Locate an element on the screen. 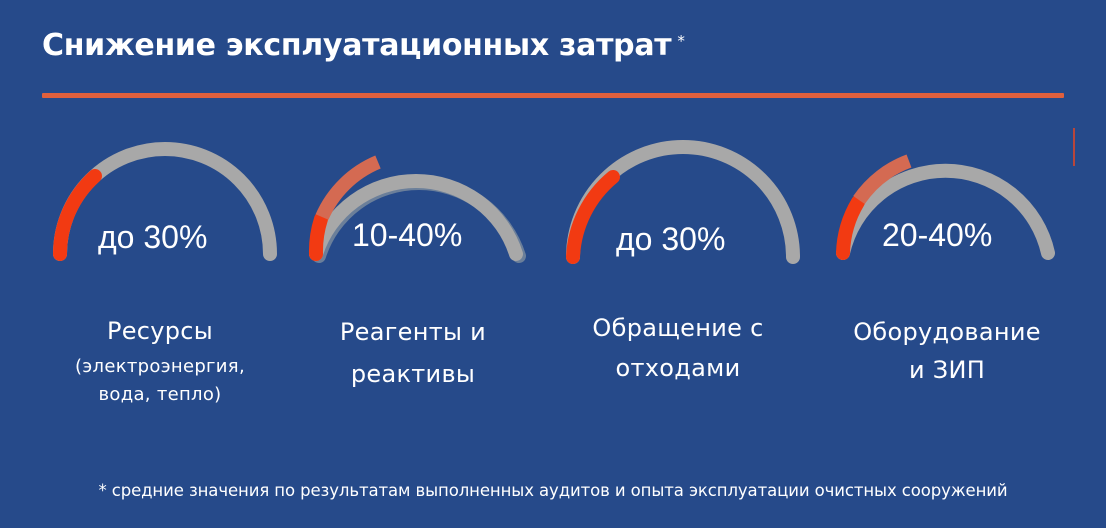 This screenshot has width=1106, height=528. page-title: Снижение эксплуатационных затрат * is located at coordinates (363, 45).